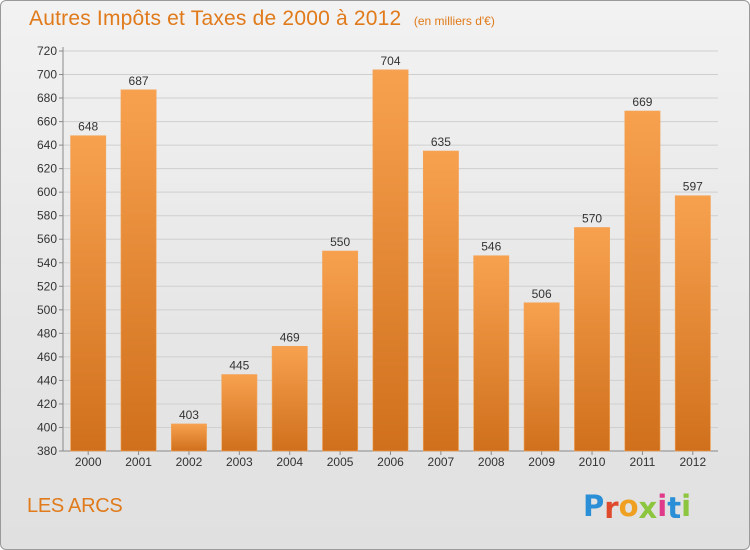 This screenshot has width=750, height=550. Describe the element at coordinates (239, 366) in the screenshot. I see `data-label: 445` at that location.